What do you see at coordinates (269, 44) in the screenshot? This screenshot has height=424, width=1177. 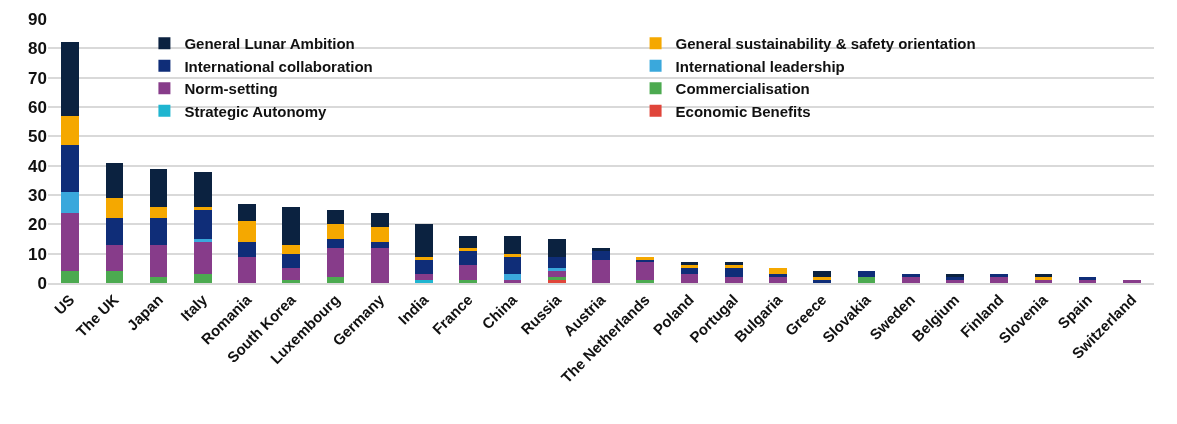 I see `legend-label: General Lunar Ambition` at bounding box center [269, 44].